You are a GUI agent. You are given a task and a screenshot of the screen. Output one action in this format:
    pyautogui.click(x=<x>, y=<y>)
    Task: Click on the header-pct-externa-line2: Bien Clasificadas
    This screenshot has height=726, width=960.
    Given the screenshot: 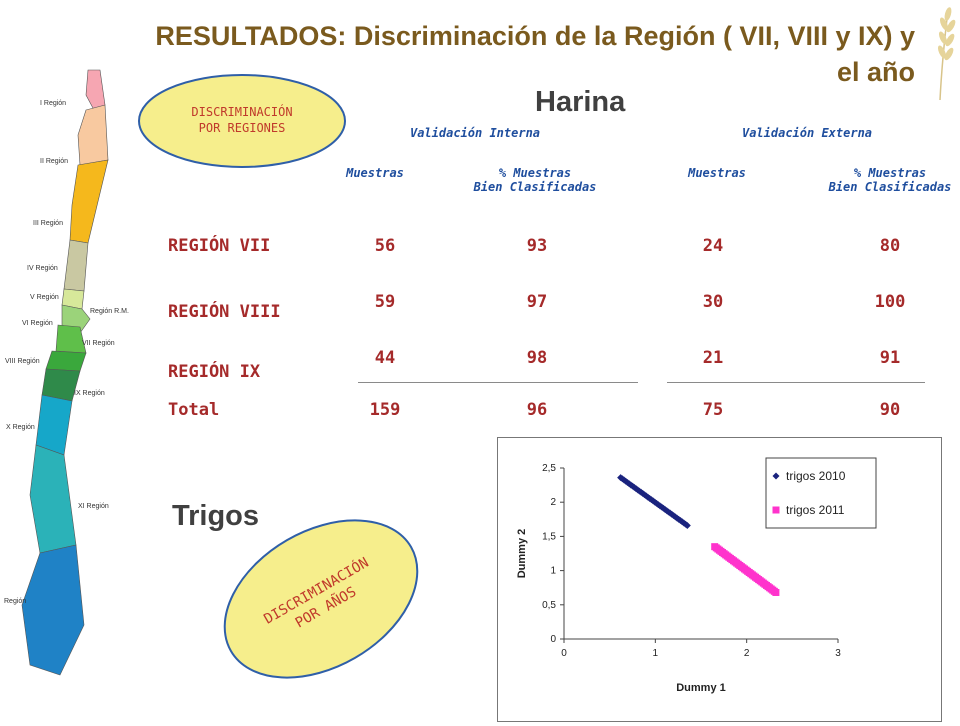 What is the action you would take?
    pyautogui.click(x=890, y=187)
    